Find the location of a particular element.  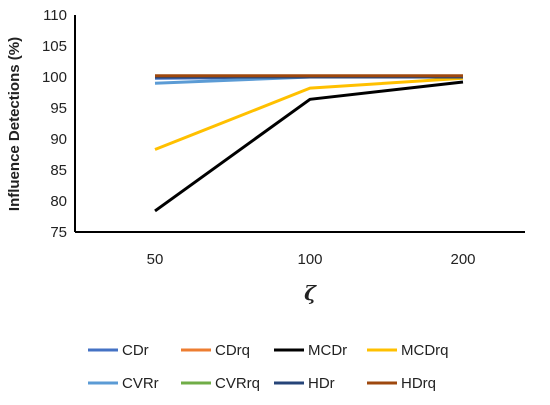

y-tick-label: 105 is located at coordinates (54, 46).